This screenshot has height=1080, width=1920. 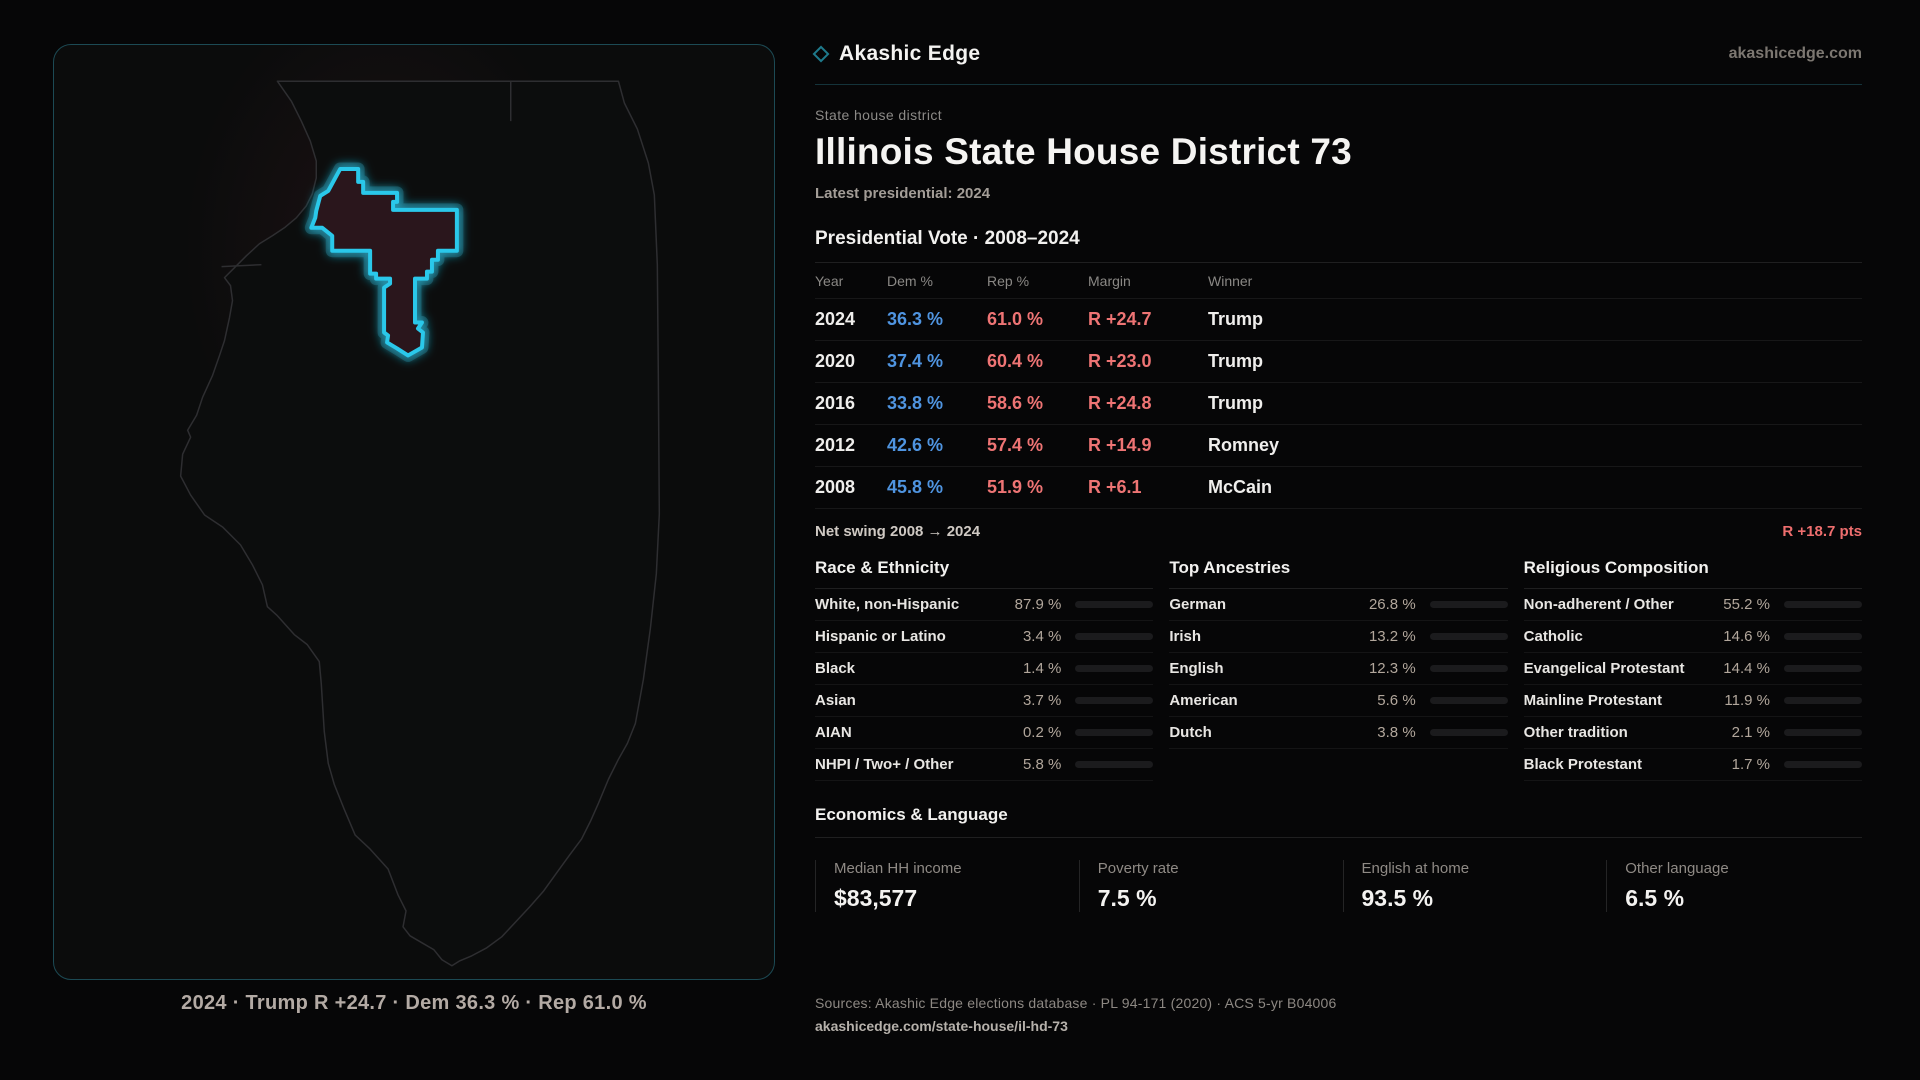 What do you see at coordinates (1604, 668) in the screenshot?
I see `demo-label: Evangelical Protestant` at bounding box center [1604, 668].